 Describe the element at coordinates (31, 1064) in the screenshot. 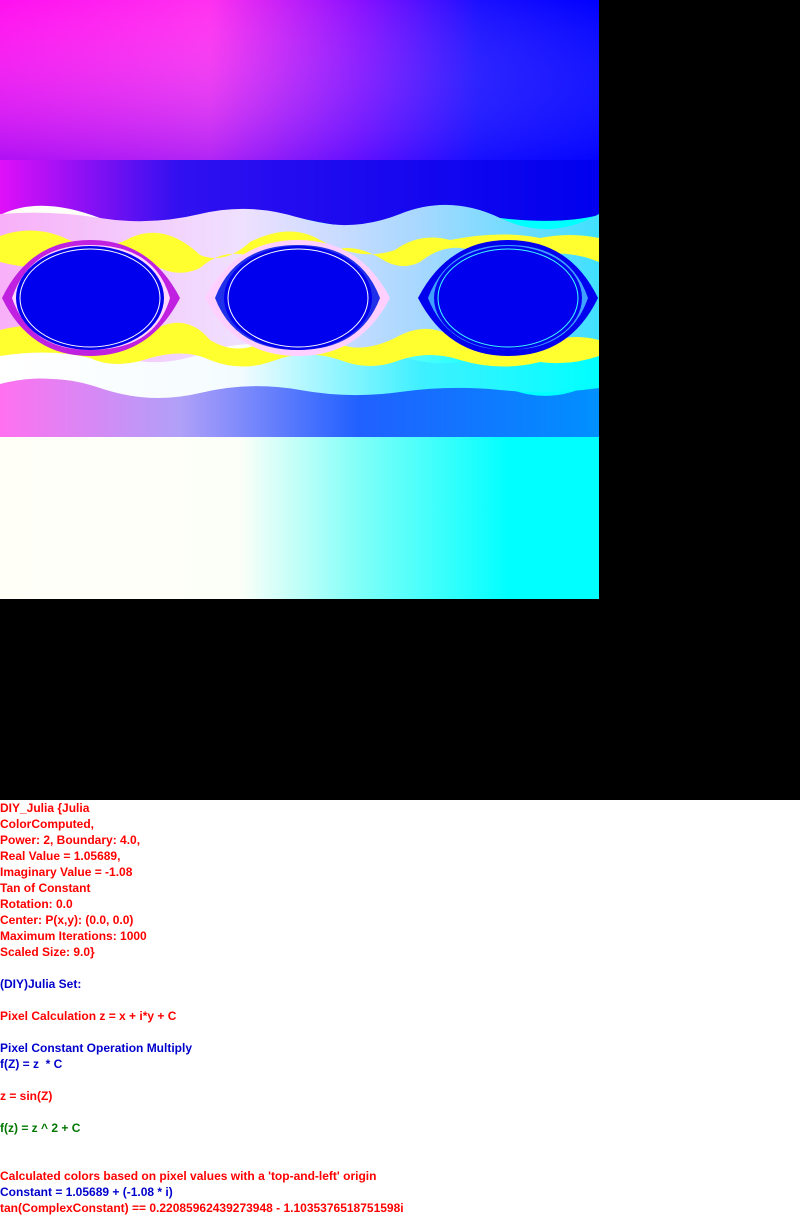

I see `info-line: f(Z) = z * C` at that location.